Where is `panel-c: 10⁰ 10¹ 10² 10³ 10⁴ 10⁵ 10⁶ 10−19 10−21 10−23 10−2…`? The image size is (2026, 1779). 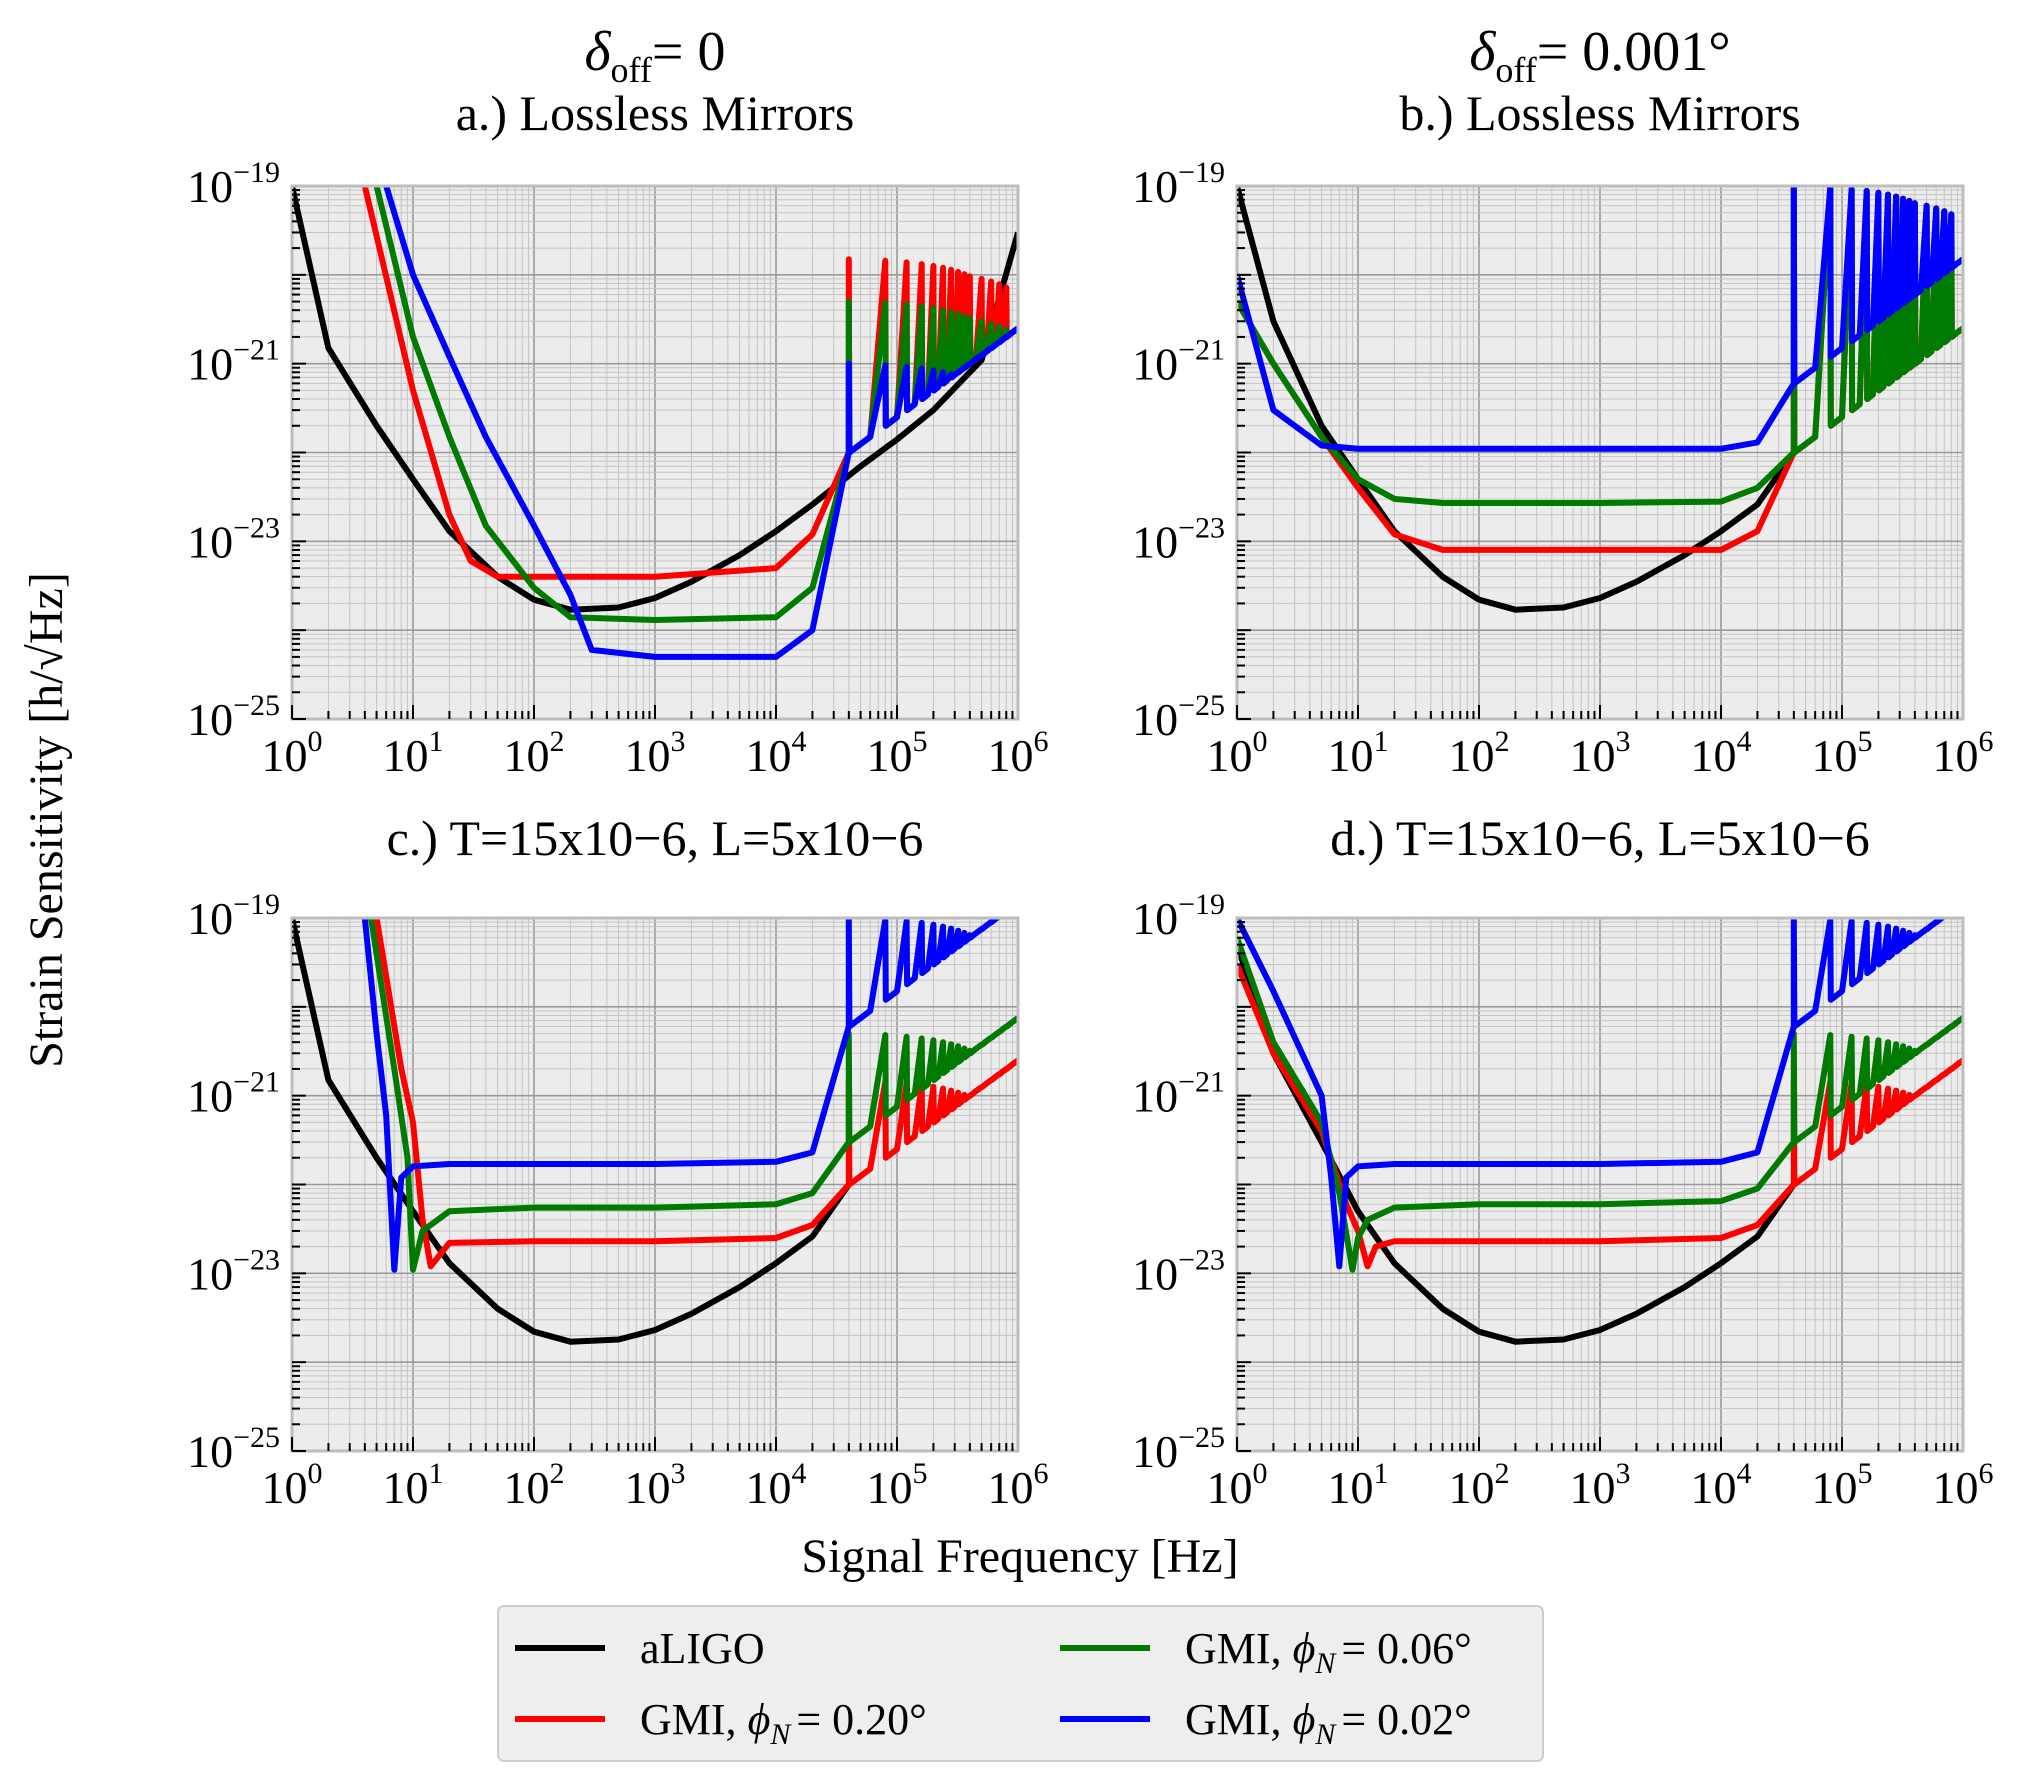
panel-c: 10⁰ 10¹ 10² 10³ 10⁴ 10⁵ 10⁶ 10−19 10−21 10−23 10−2… is located at coordinates (617, 1200).